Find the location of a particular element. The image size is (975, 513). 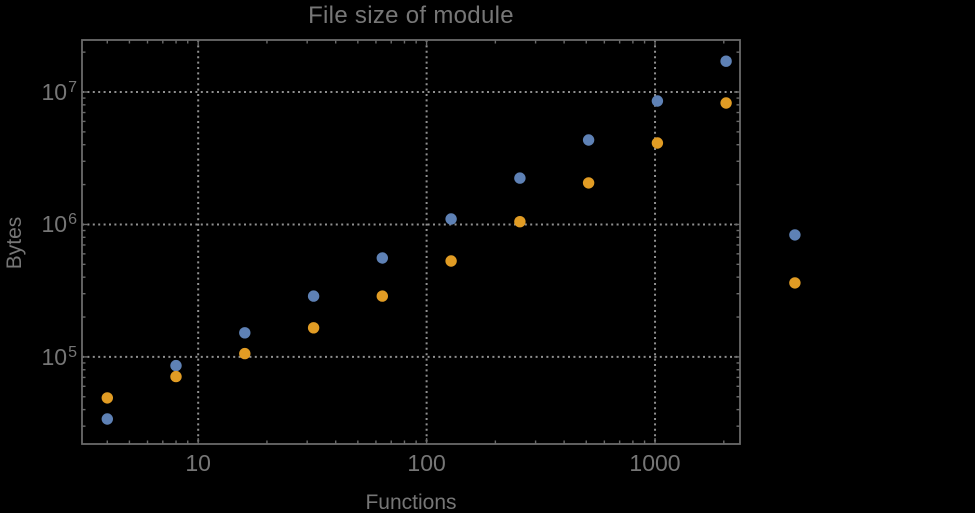

x-tick-label: 10 is located at coordinates (198, 463).